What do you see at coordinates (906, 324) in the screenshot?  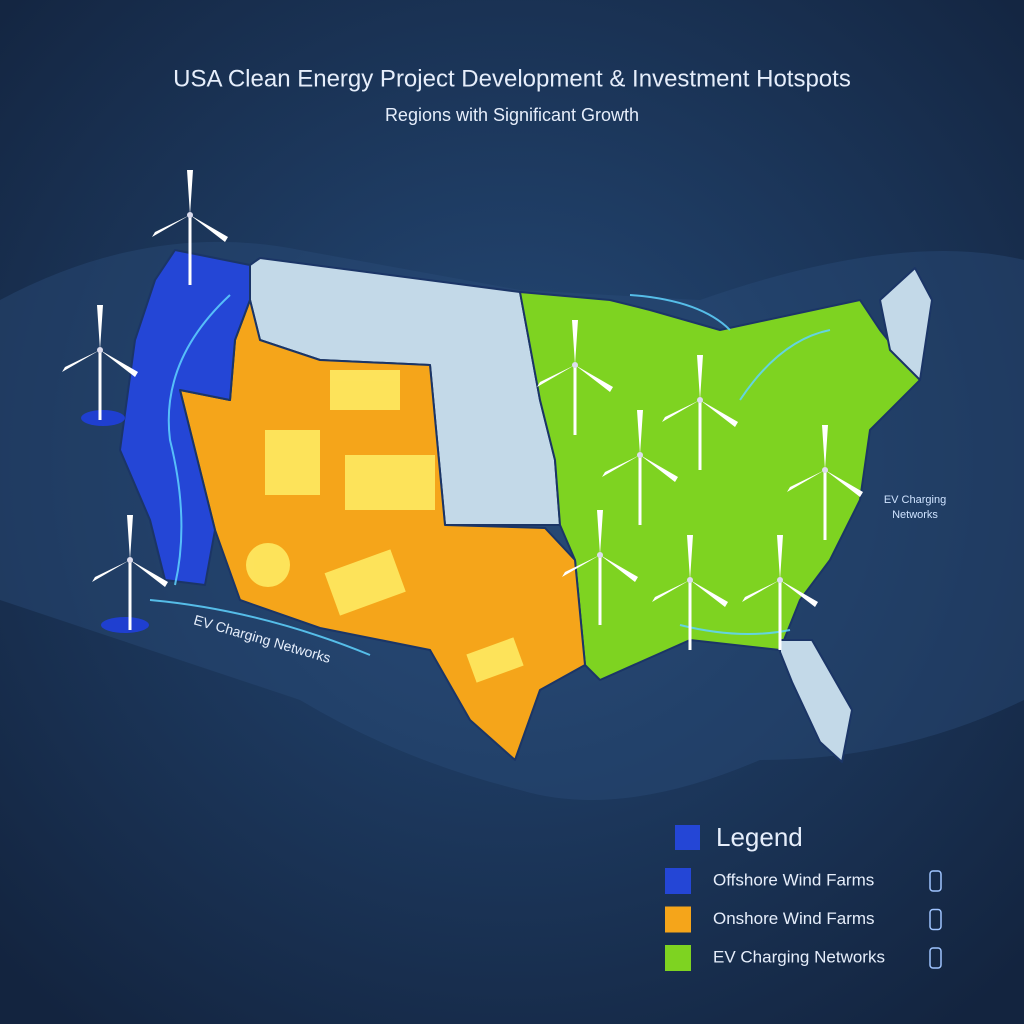 I see `new-england` at bounding box center [906, 324].